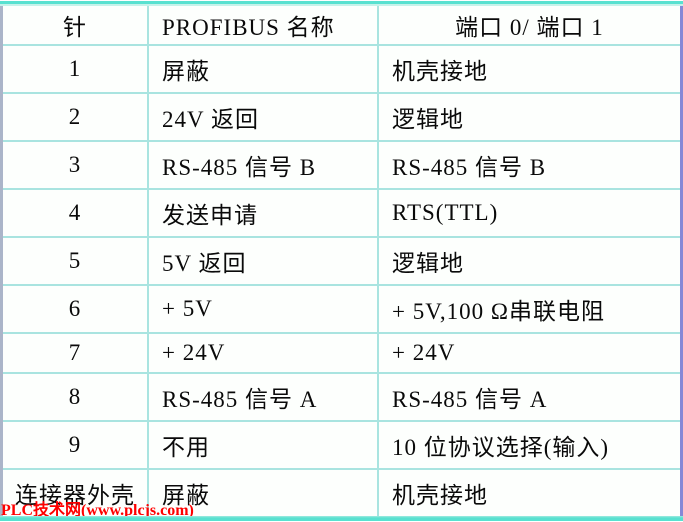 This screenshot has height=522, width=683. What do you see at coordinates (76, 213) in the screenshot?
I see `pin-cell: 4` at bounding box center [76, 213].